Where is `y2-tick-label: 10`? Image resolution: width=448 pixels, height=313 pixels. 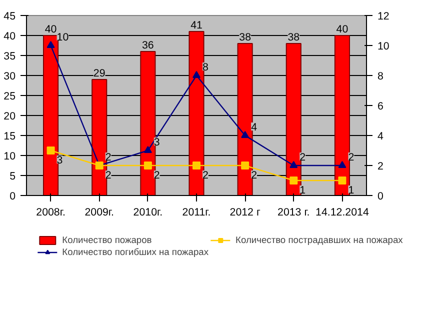 y2-tick-label: 10 is located at coordinates (384, 46).